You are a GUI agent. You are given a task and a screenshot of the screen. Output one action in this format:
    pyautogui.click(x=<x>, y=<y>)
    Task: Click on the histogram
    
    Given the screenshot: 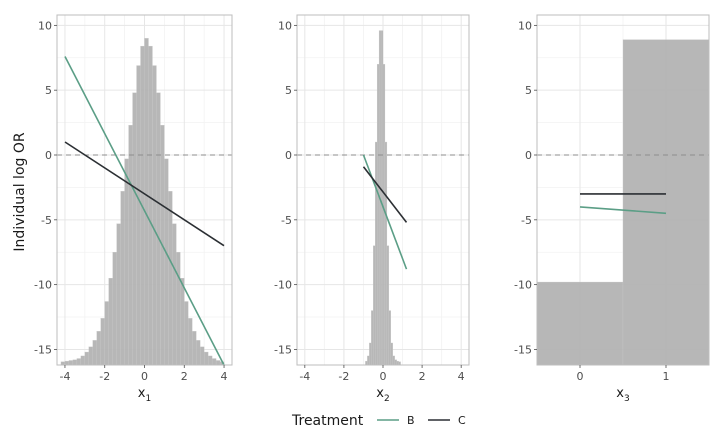 What is the action you would take?
    pyautogui.click(x=383, y=197)
    